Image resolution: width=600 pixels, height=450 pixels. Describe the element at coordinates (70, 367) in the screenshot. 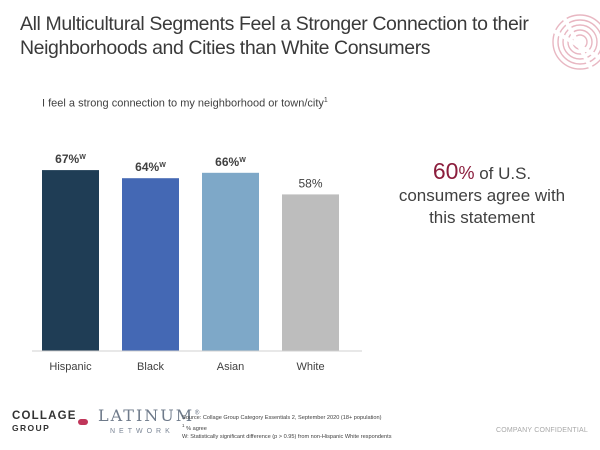

I see `tick-label-hispanic: Hispanic` at that location.